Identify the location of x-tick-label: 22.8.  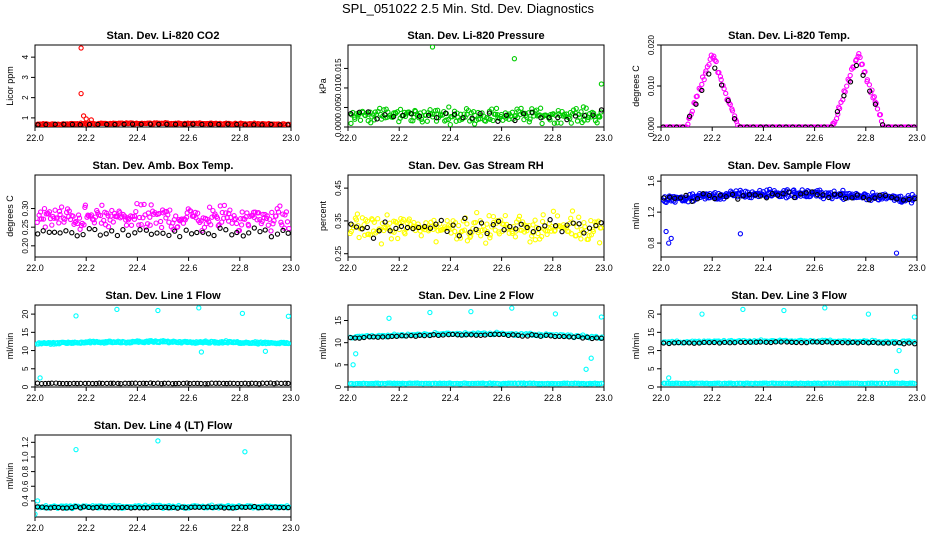
(240, 268).